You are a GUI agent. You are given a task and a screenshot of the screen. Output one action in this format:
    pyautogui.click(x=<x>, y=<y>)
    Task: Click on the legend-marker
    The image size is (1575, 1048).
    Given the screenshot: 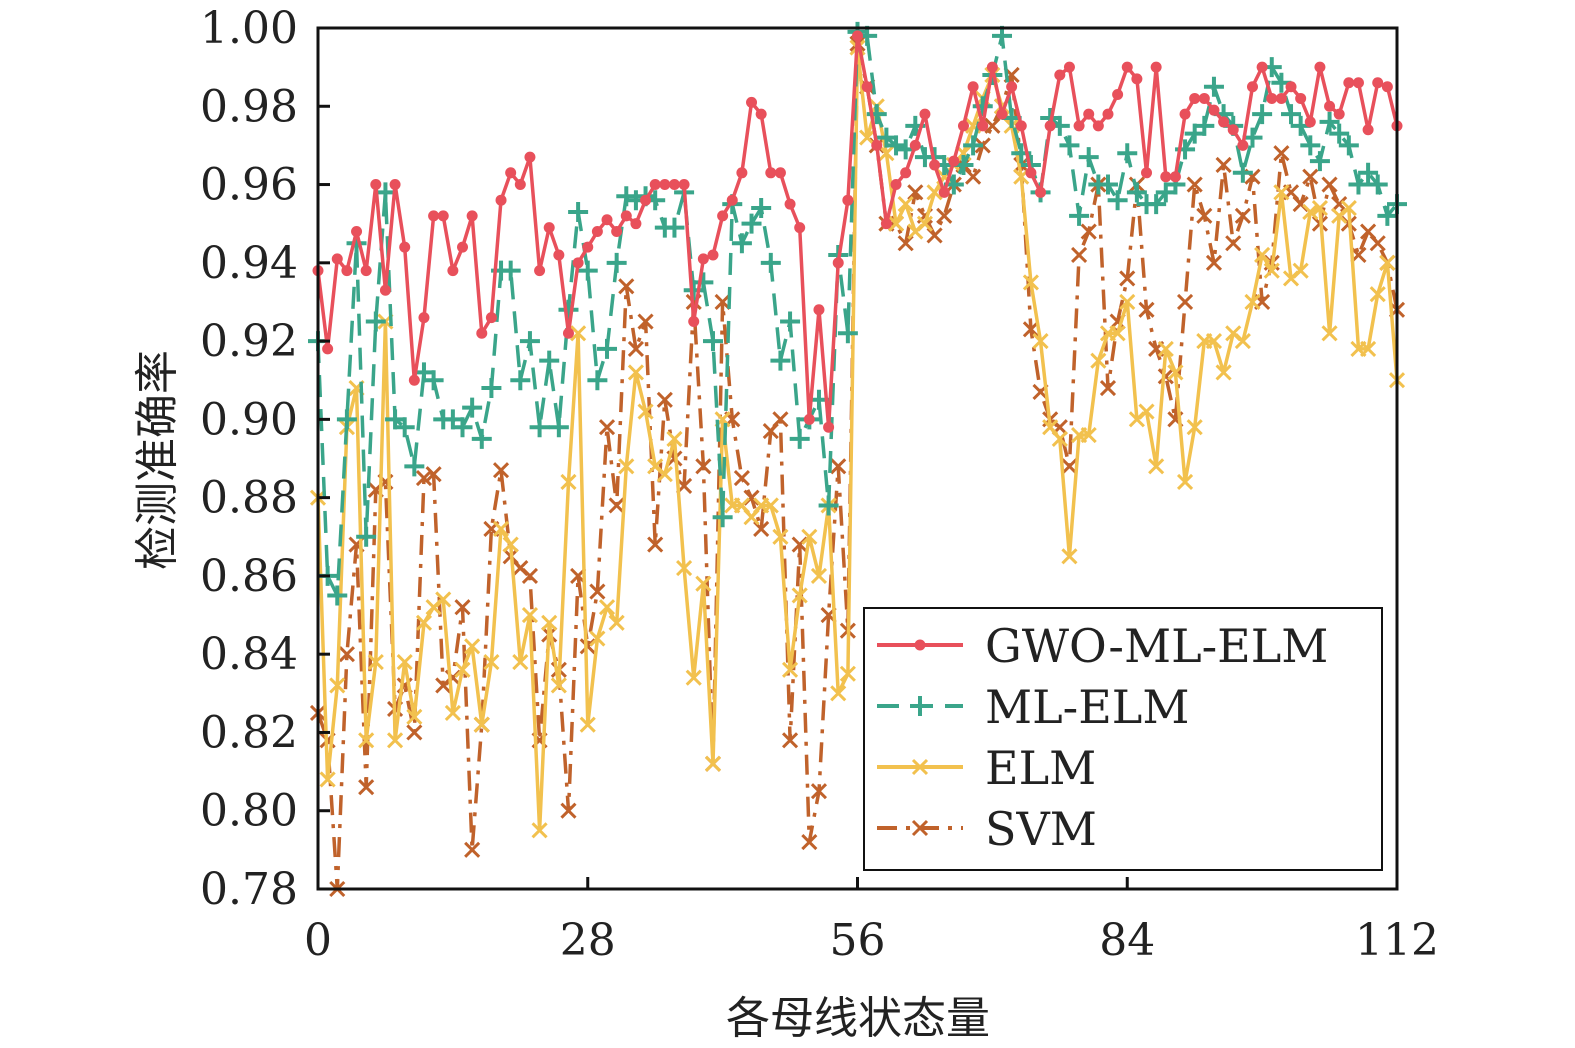 What is the action you would take?
    pyautogui.click(x=920, y=828)
    